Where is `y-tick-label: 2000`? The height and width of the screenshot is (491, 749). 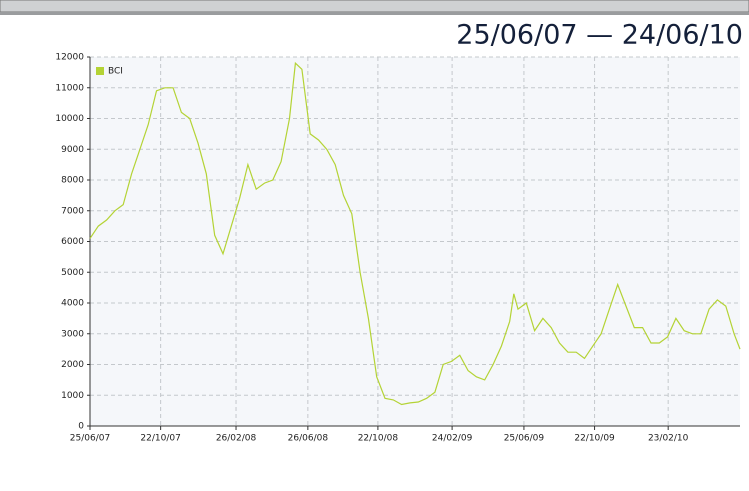 y-tick-label: 2000 is located at coordinates (72, 365).